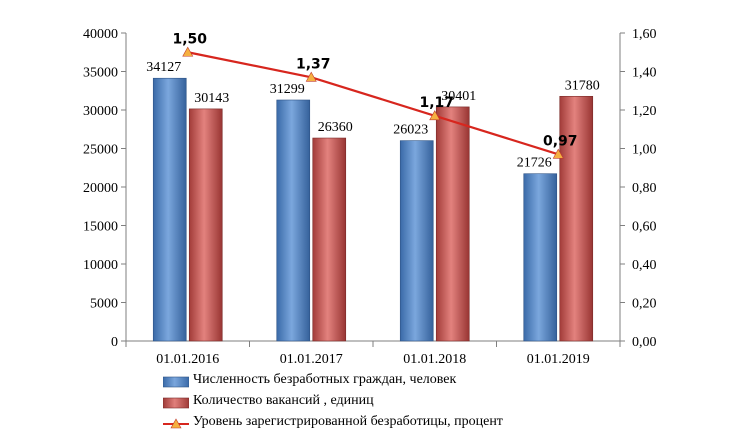 This screenshot has width=735, height=441. I want to click on y-left-tick-label: 5000, so click(104, 304).